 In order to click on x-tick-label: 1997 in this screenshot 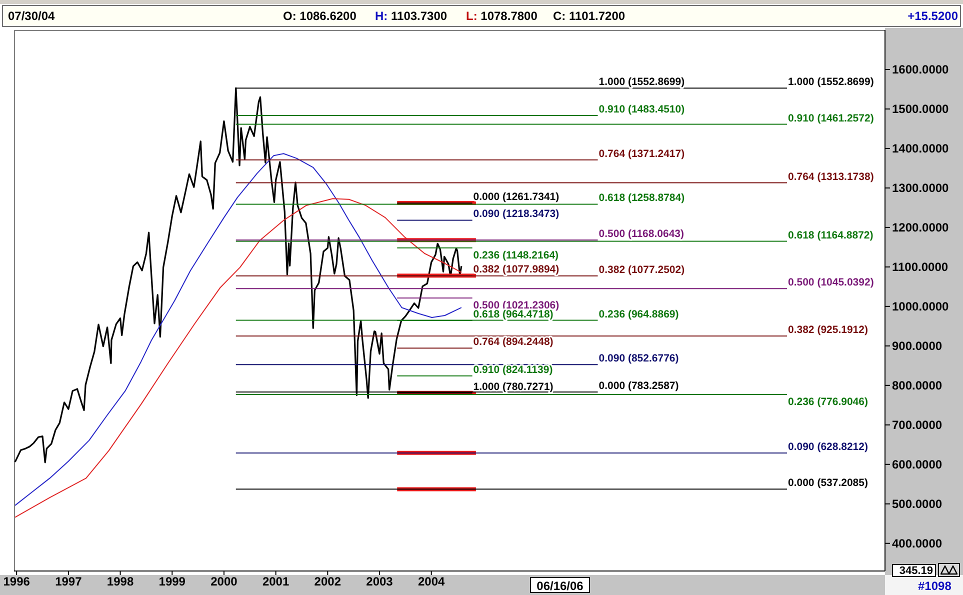, I will do `click(68, 581)`.